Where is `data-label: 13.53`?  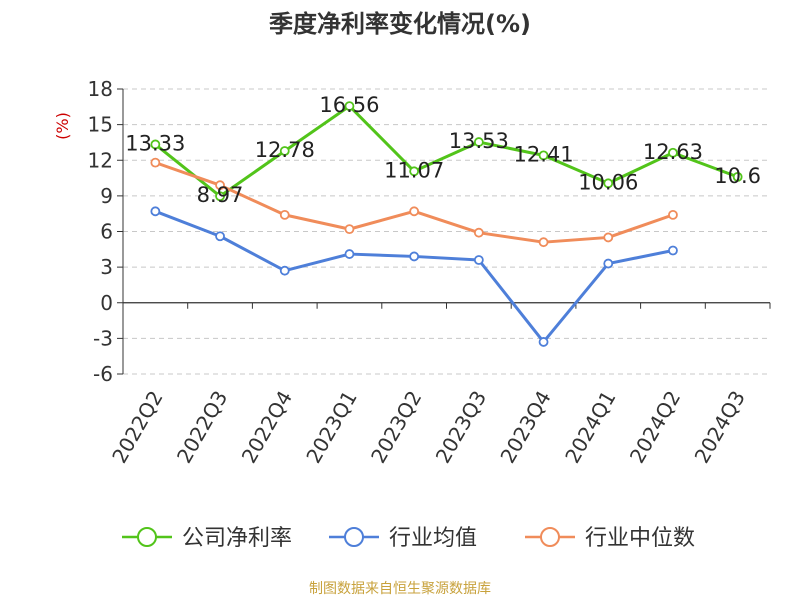
data-label: 13.53 is located at coordinates (479, 141).